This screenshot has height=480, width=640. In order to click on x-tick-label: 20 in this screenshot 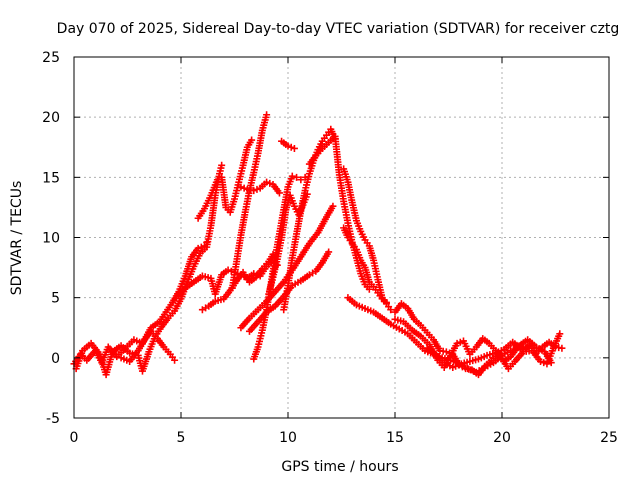, I will do `click(502, 438)`.